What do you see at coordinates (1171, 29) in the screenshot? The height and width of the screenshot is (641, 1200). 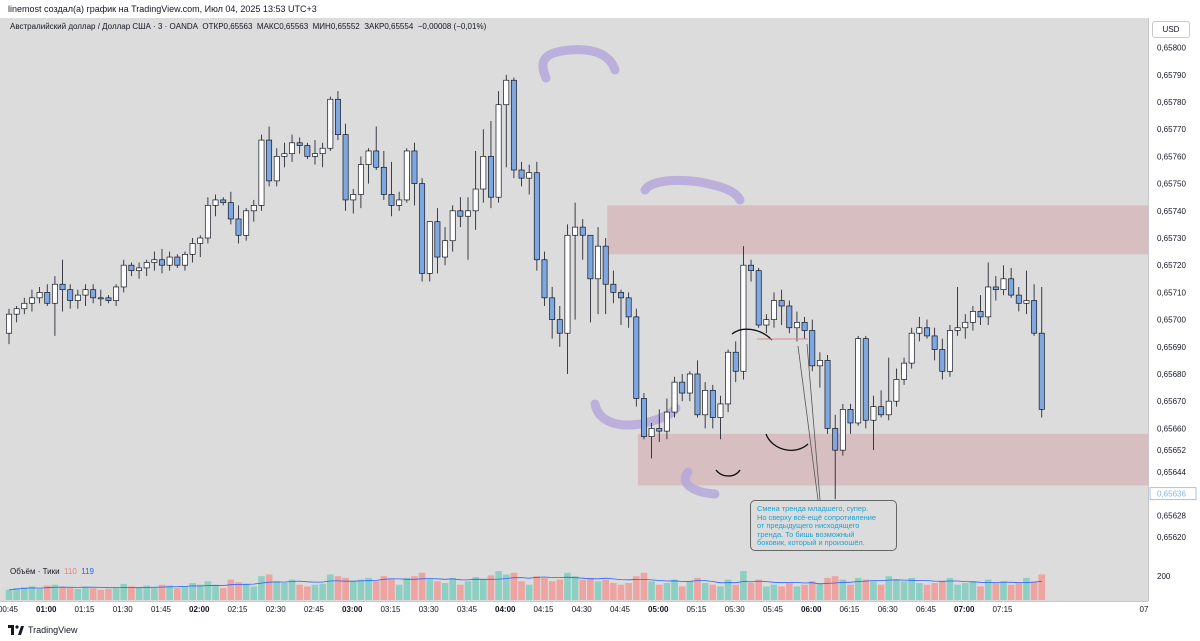 I see `currency-button: USD` at bounding box center [1171, 29].